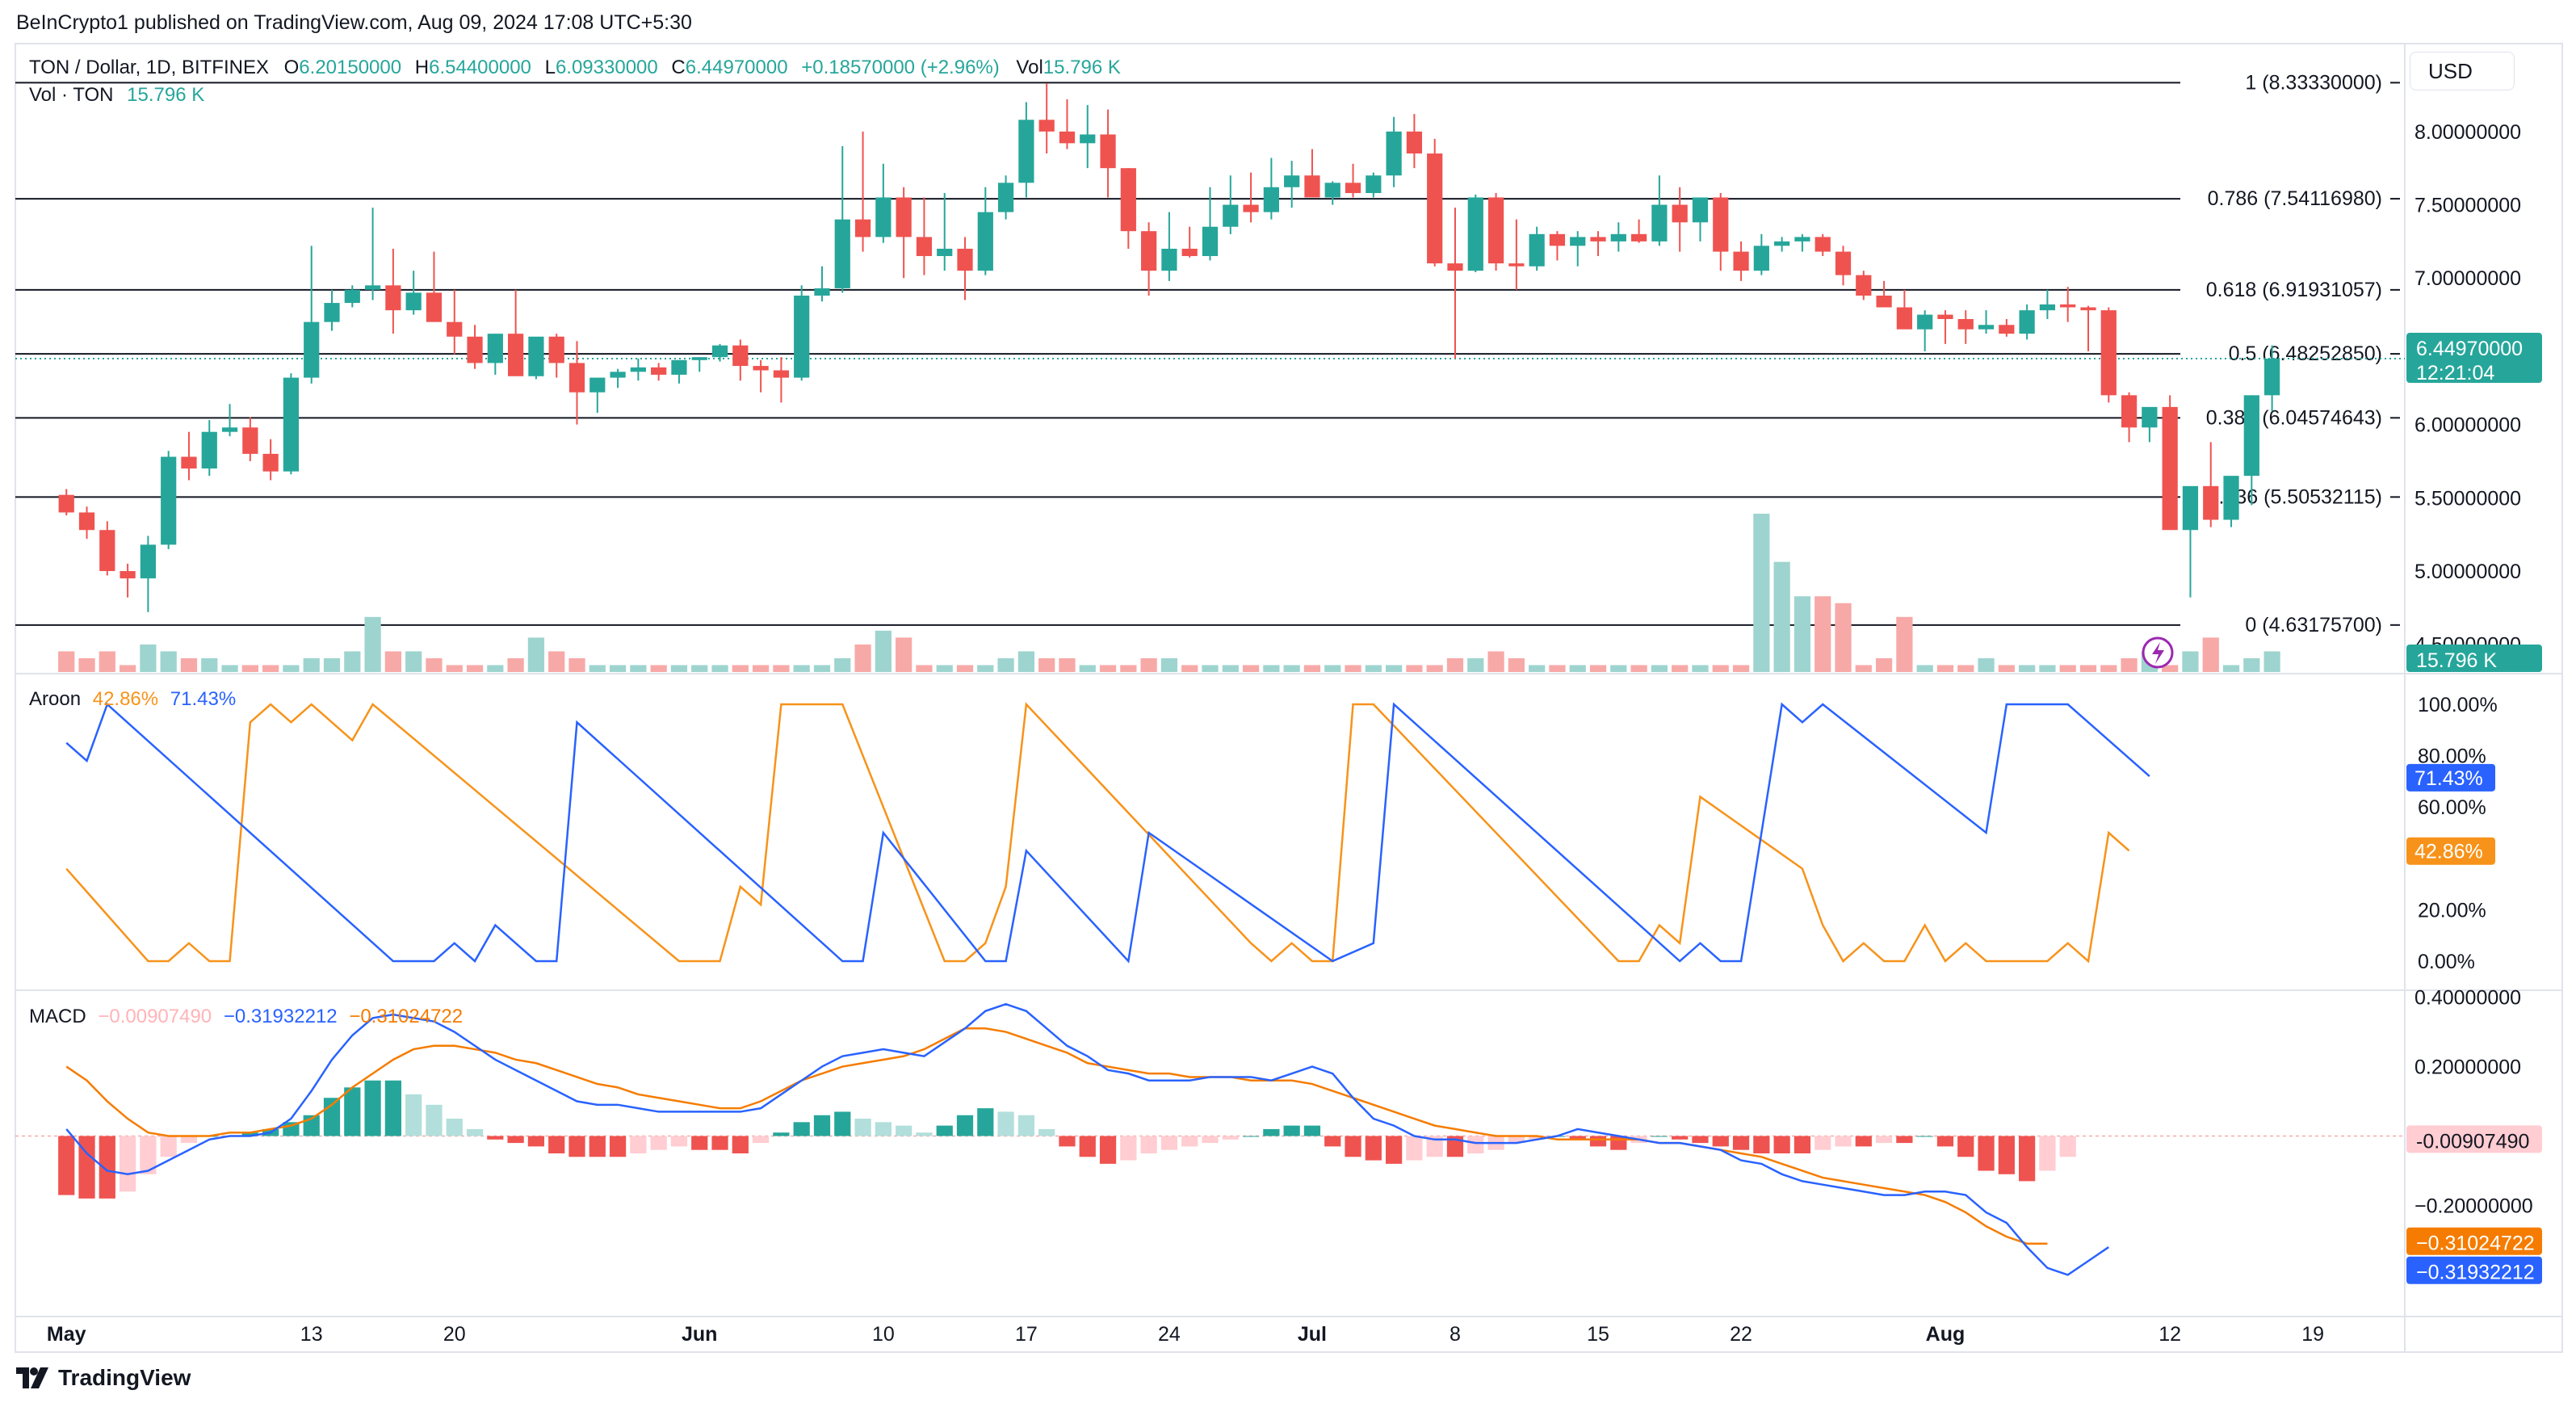 This screenshot has height=1407, width=2576. What do you see at coordinates (55, 699) in the screenshot?
I see `aroon-title: Aroon` at bounding box center [55, 699].